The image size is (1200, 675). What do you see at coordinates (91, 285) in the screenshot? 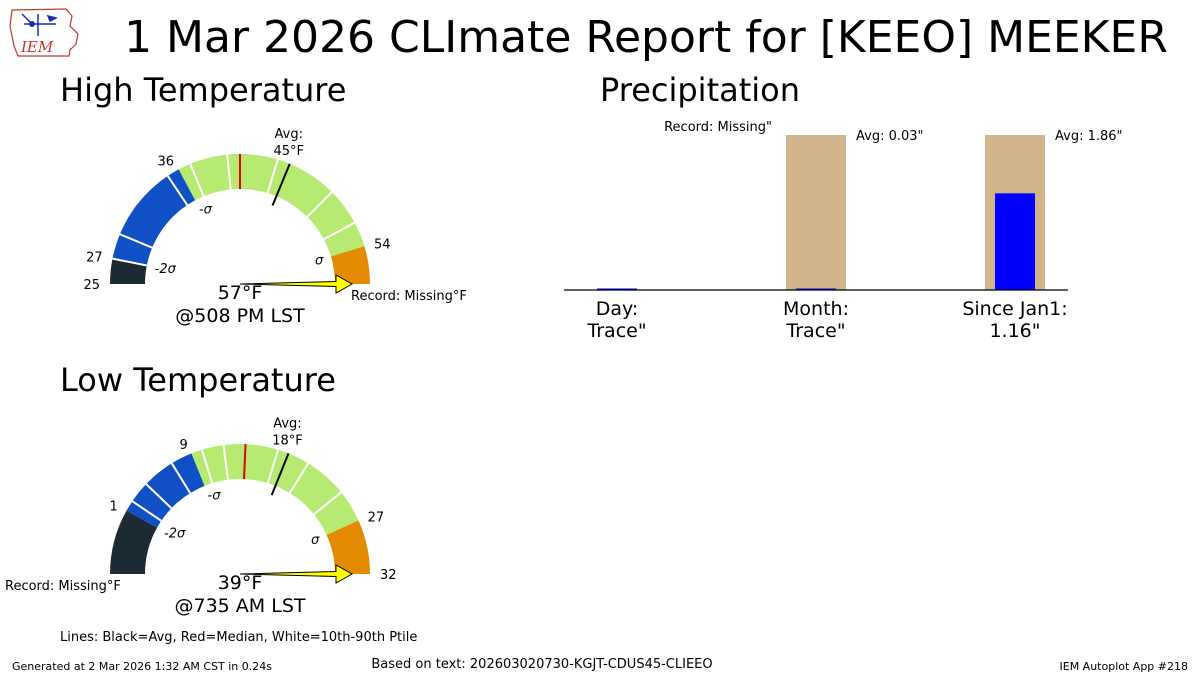
I see `high-gauge-tick-label: 25` at bounding box center [91, 285].